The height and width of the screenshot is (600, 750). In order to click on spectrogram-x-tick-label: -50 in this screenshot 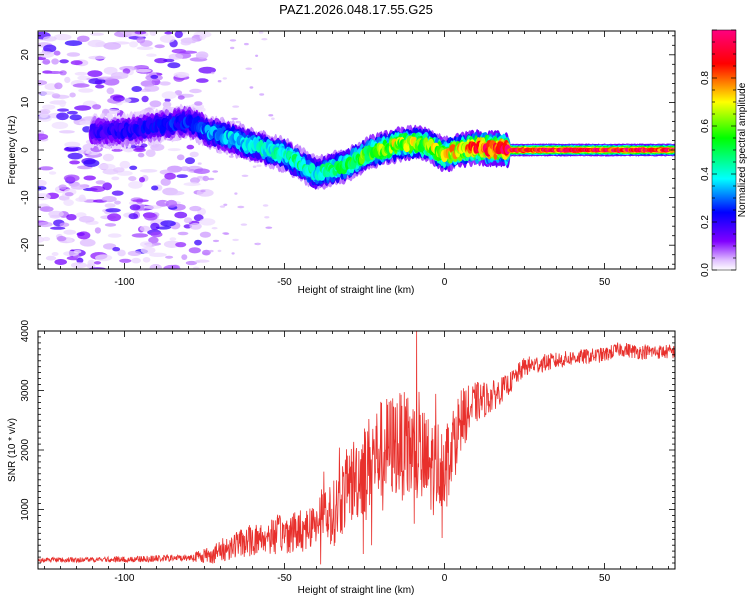, I will do `click(284, 282)`.